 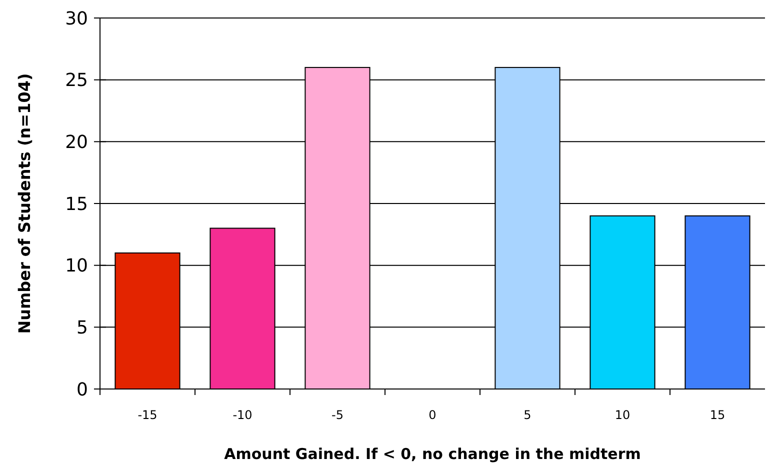 What do you see at coordinates (528, 415) in the screenshot?
I see `x-tick-label: 5` at bounding box center [528, 415].